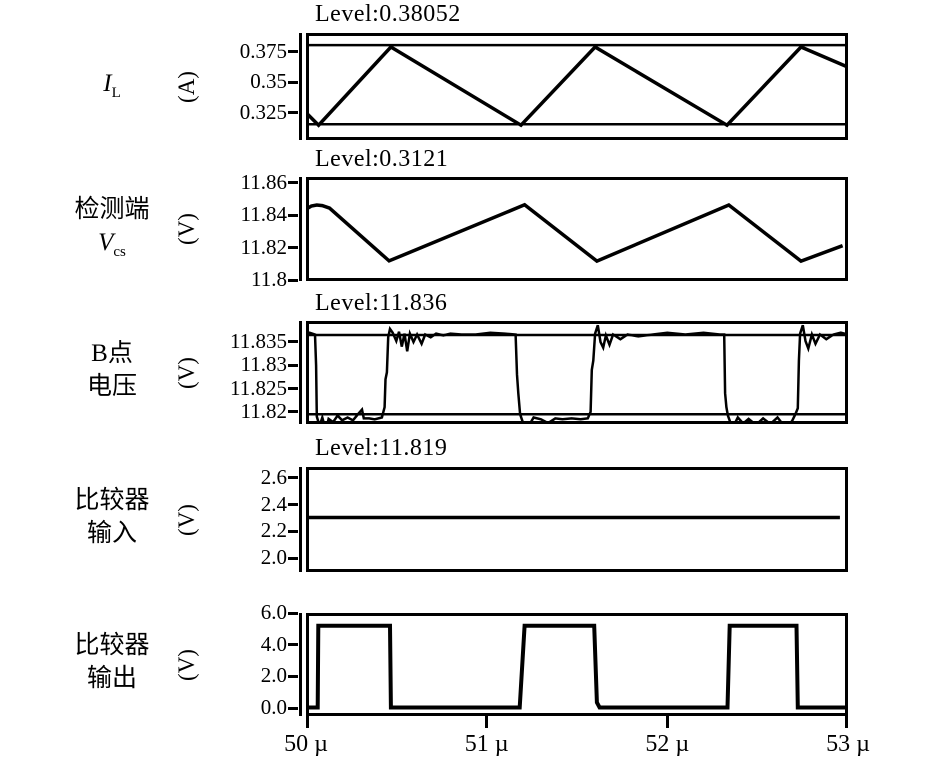 Image resolution: width=944 pixels, height=767 pixels. Describe the element at coordinates (573, 517) in the screenshot. I see `waveform-comparator-input` at that location.